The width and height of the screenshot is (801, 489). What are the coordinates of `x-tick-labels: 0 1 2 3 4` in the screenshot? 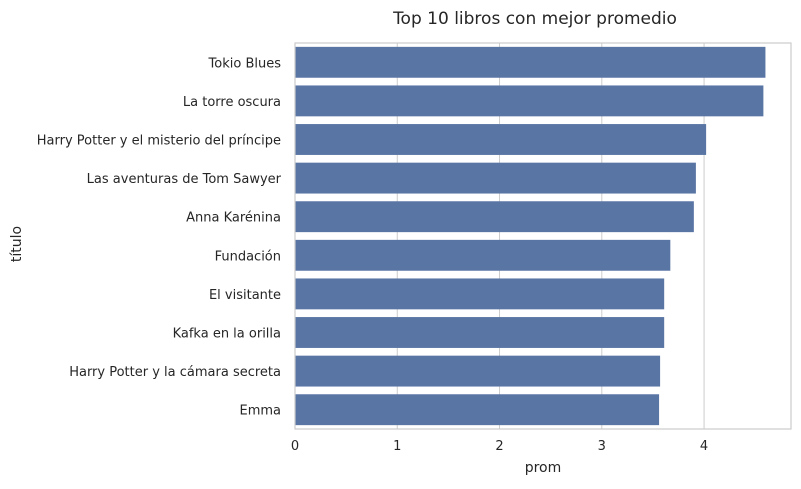 It's located at (499, 446).